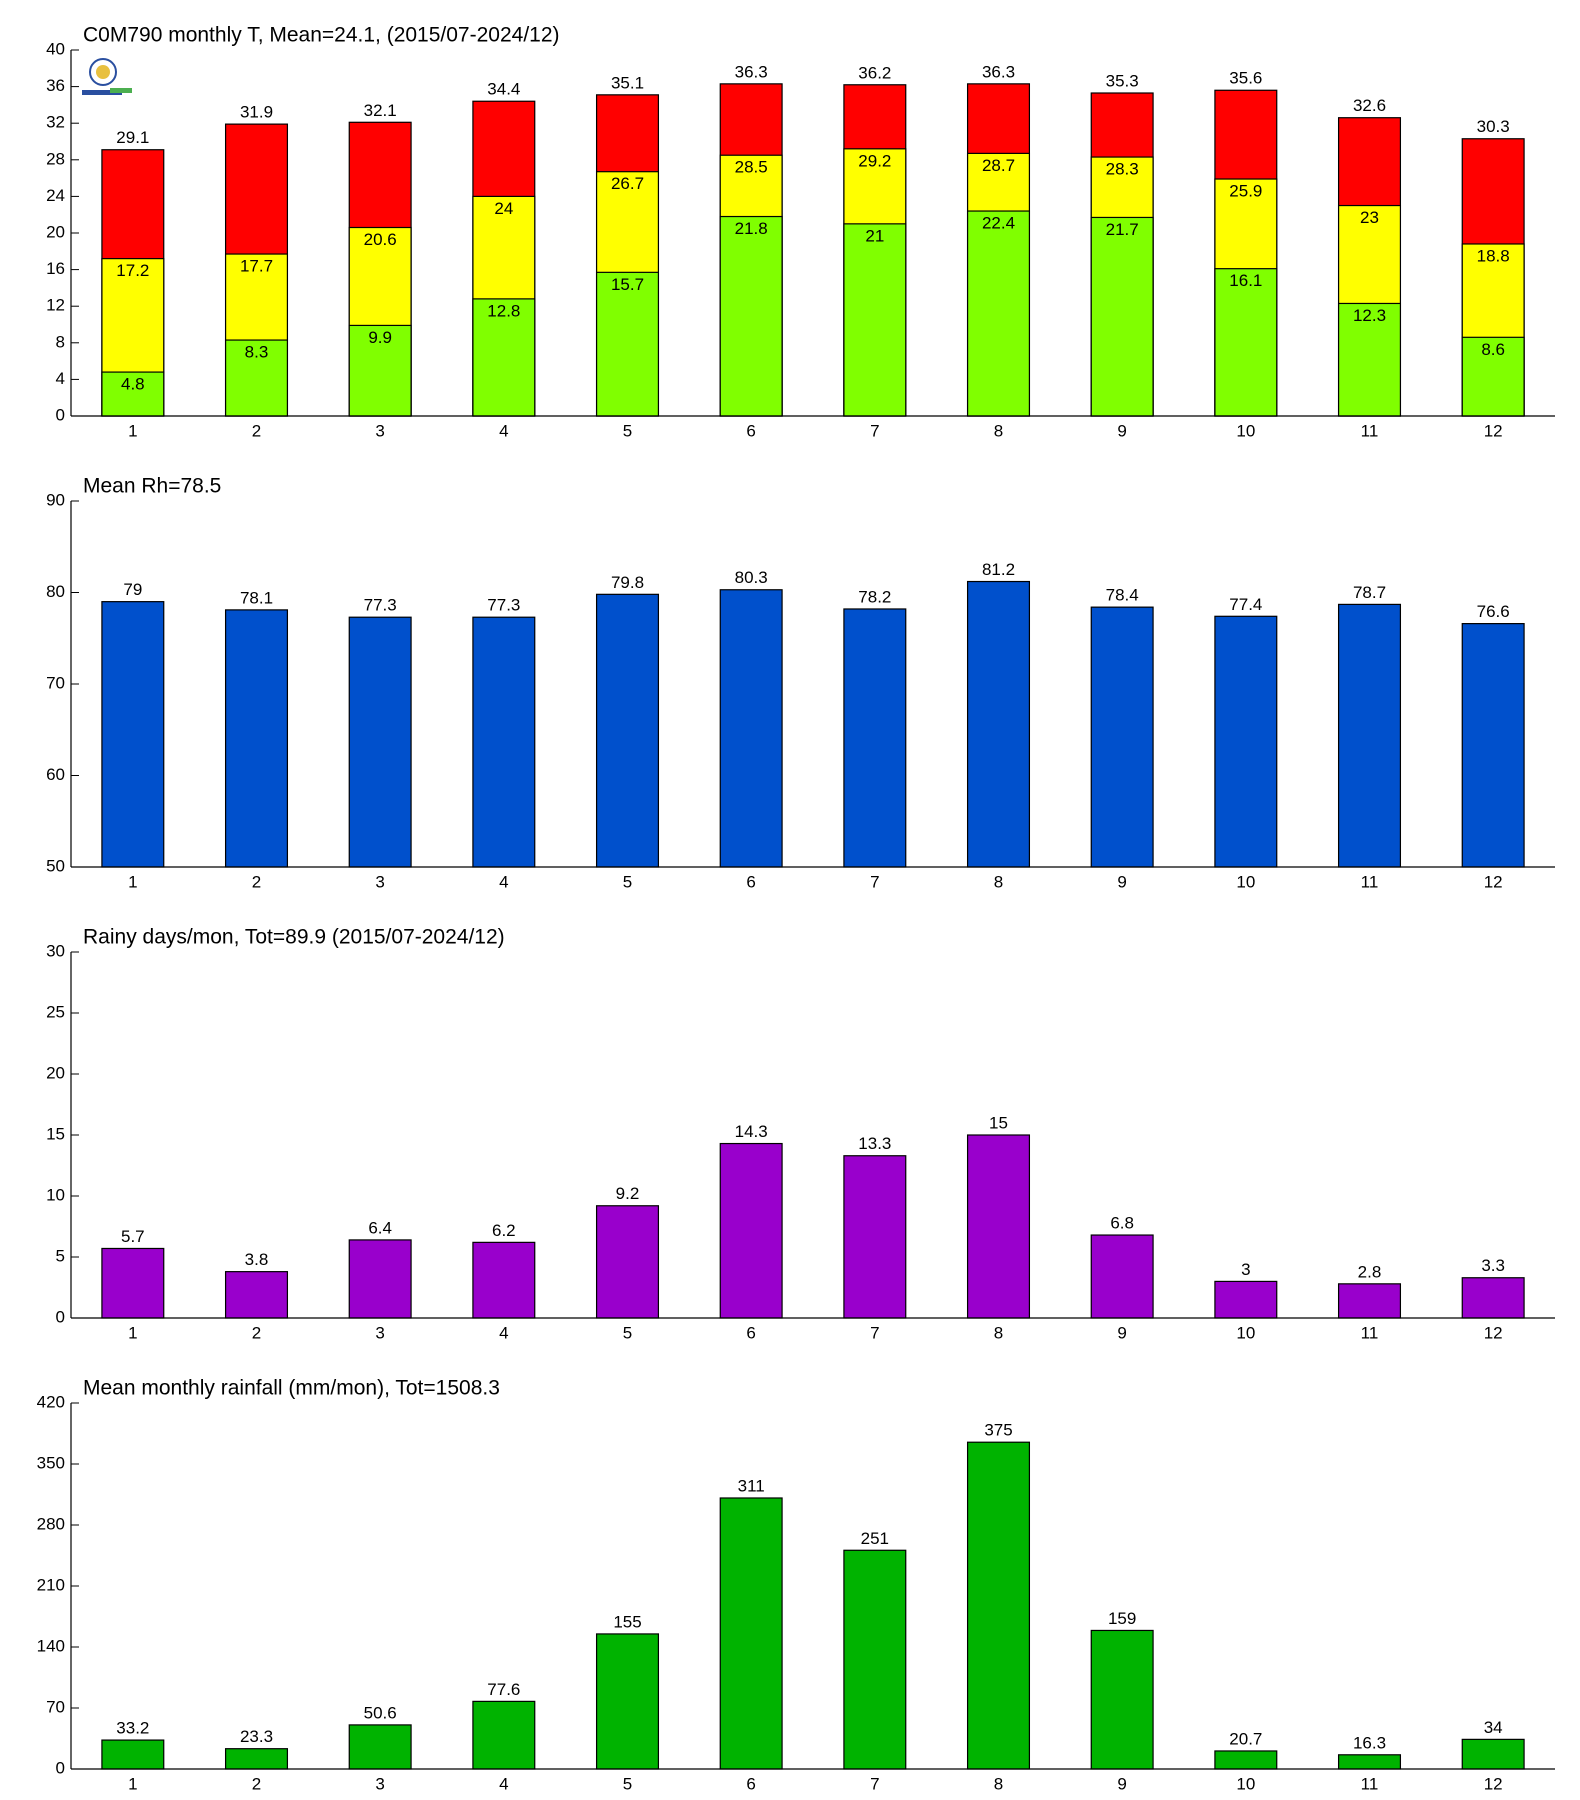 The height and width of the screenshot is (1800, 1580). Describe the element at coordinates (55, 499) in the screenshot. I see `y-tick-label: 90` at that location.